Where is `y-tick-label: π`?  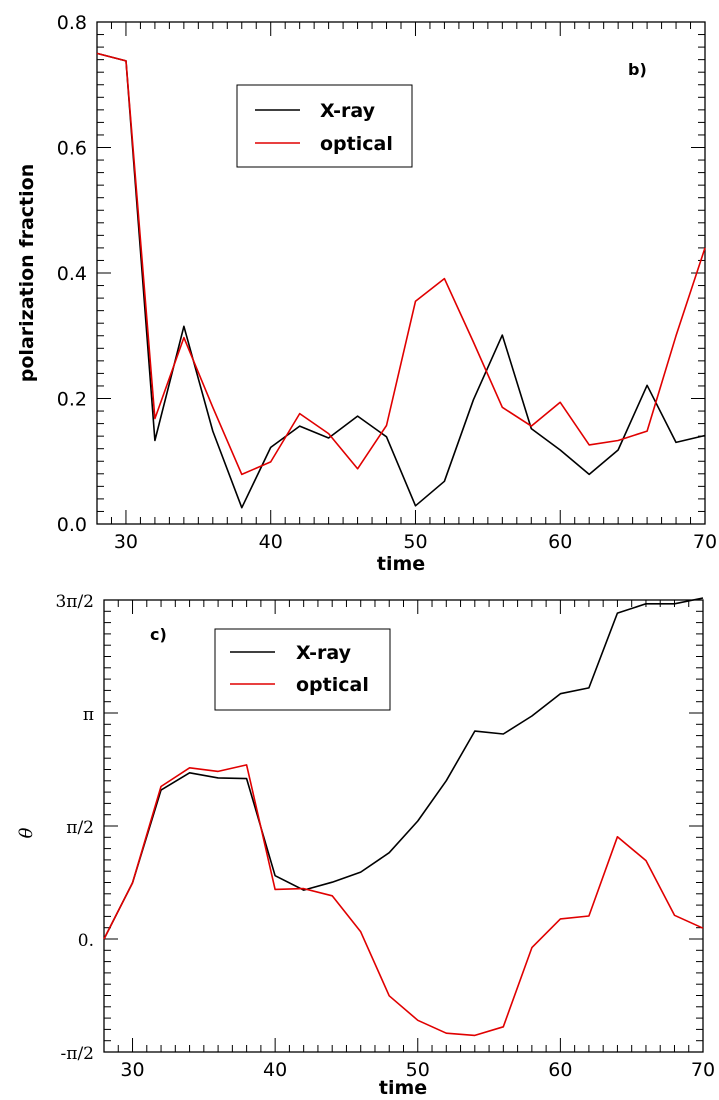
y-tick-label: π is located at coordinates (88, 715).